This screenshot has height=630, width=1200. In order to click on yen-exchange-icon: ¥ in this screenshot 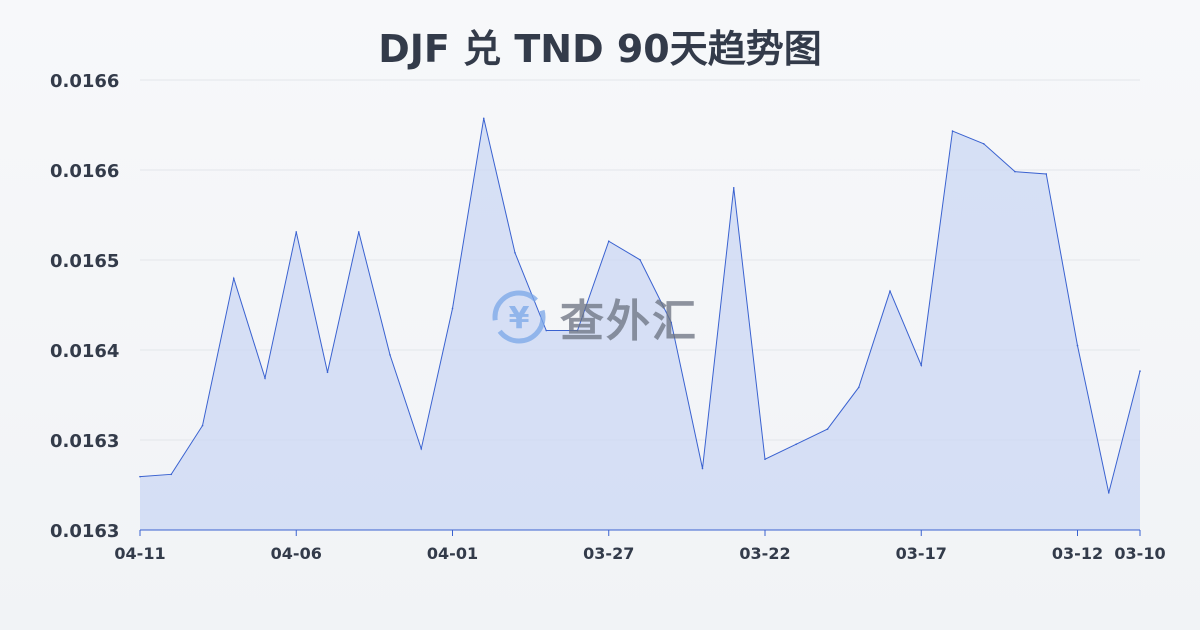, I will do `click(519, 317)`.